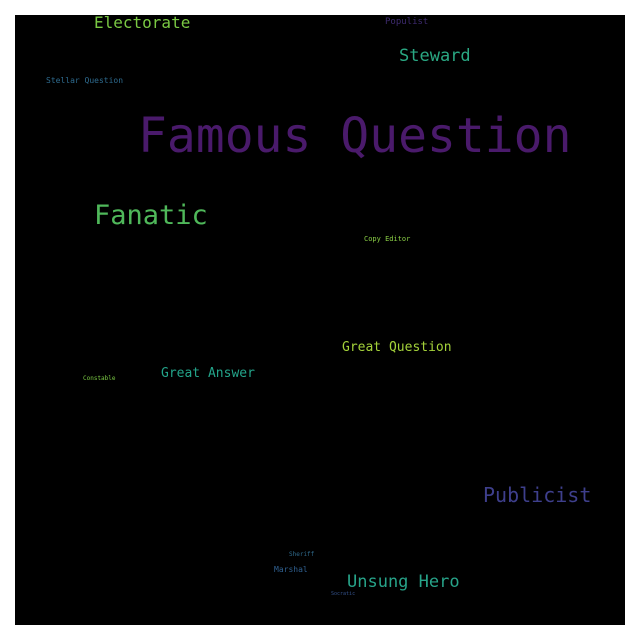 This screenshot has height=640, width=640. I want to click on word-great-answer: Great Answer, so click(208, 373).